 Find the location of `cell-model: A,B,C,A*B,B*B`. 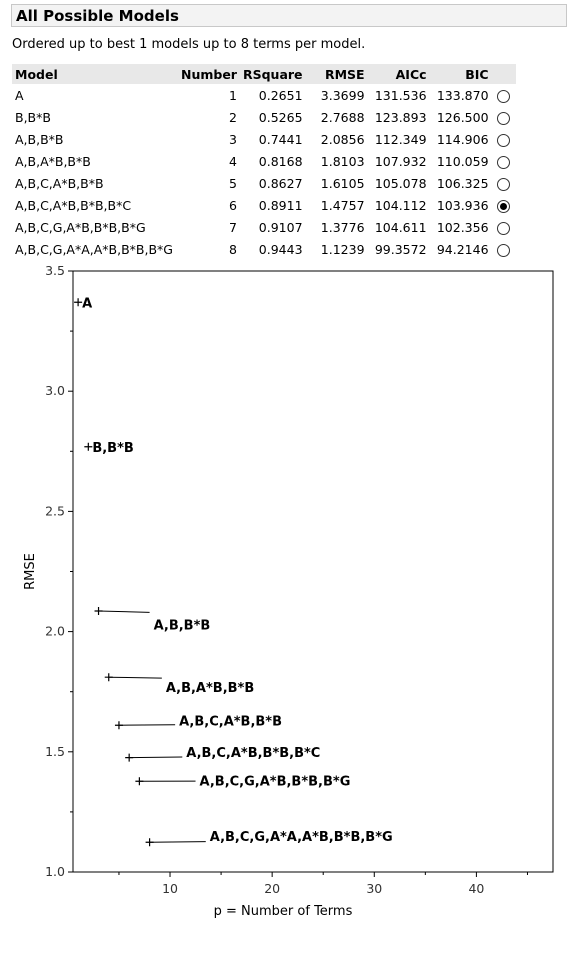

cell-model: A,B,C,A*B,B*B is located at coordinates (59, 183).